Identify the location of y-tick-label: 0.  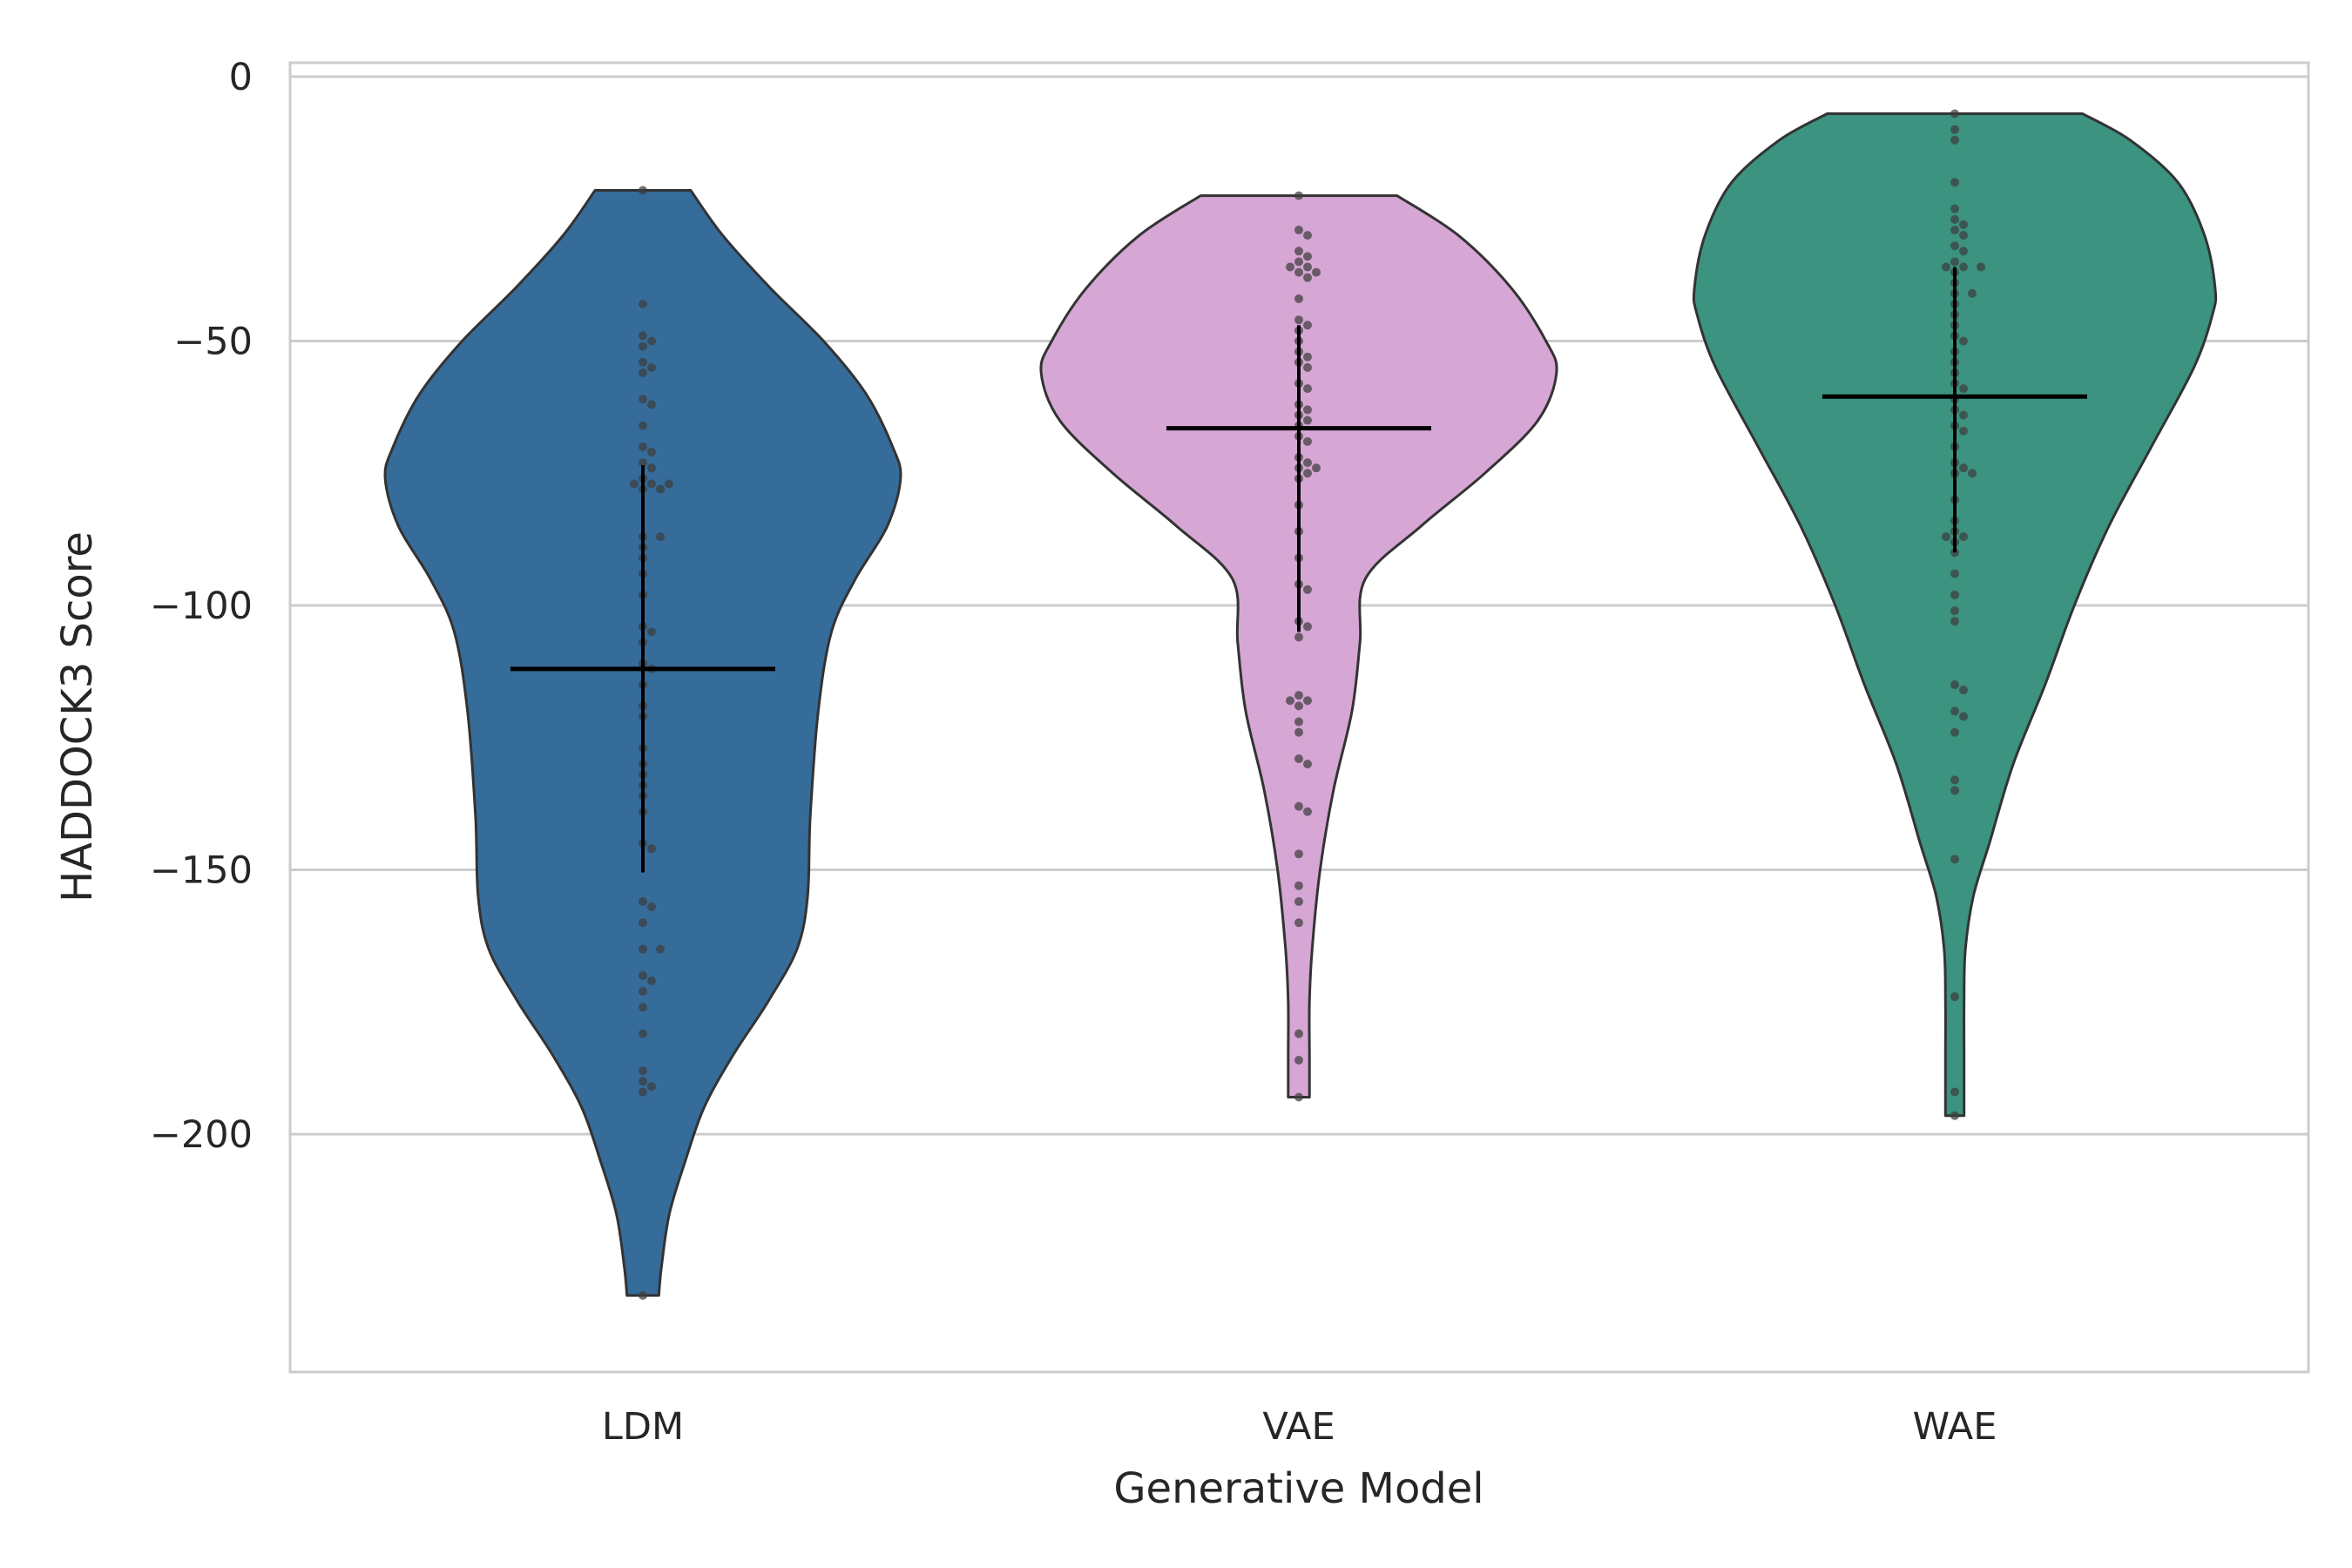
(241, 77).